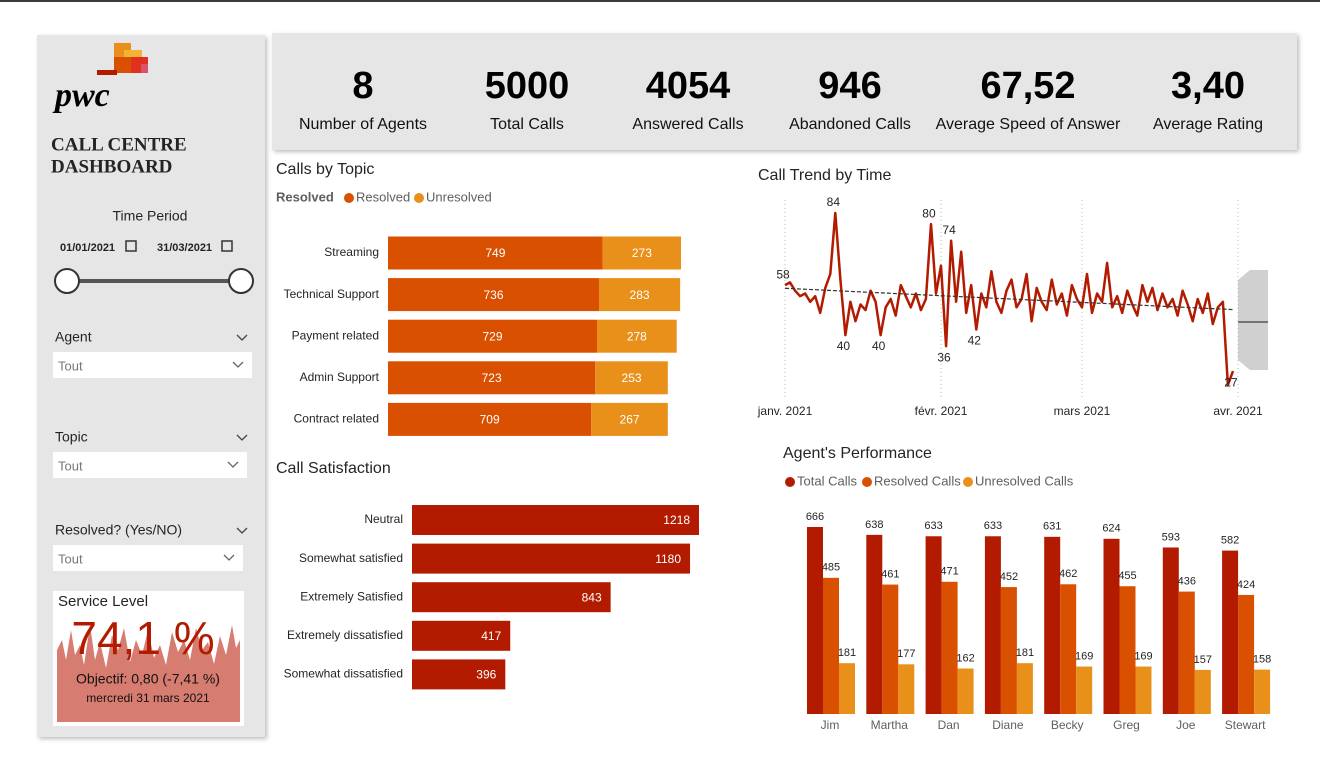 The height and width of the screenshot is (762, 1320). I want to click on category-label: Somewhat dissatisfied, so click(343, 674).